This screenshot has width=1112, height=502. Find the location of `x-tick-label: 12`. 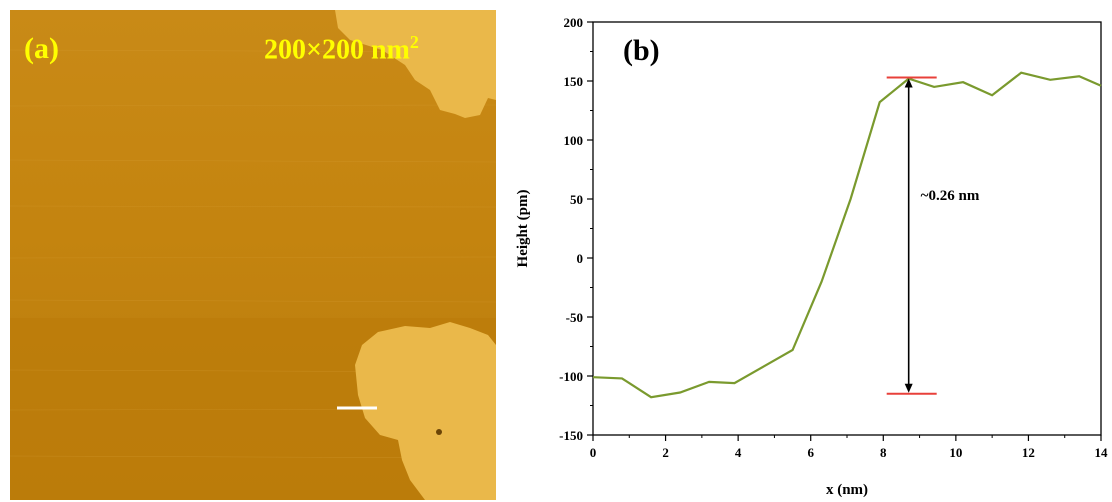

x-tick-label: 12 is located at coordinates (1028, 452).